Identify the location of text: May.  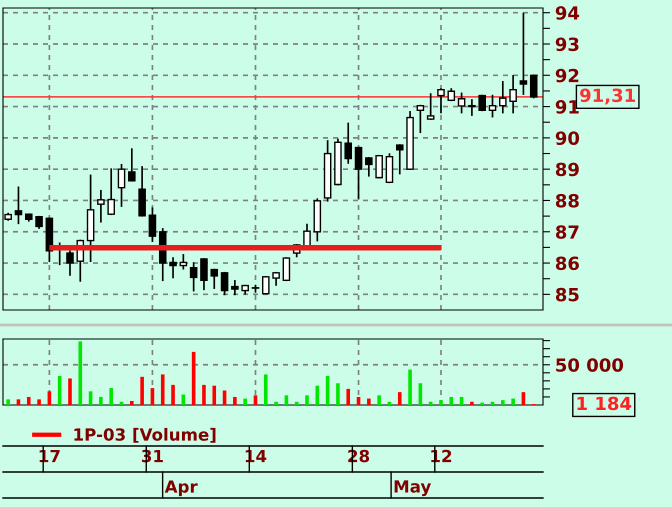
(412, 488).